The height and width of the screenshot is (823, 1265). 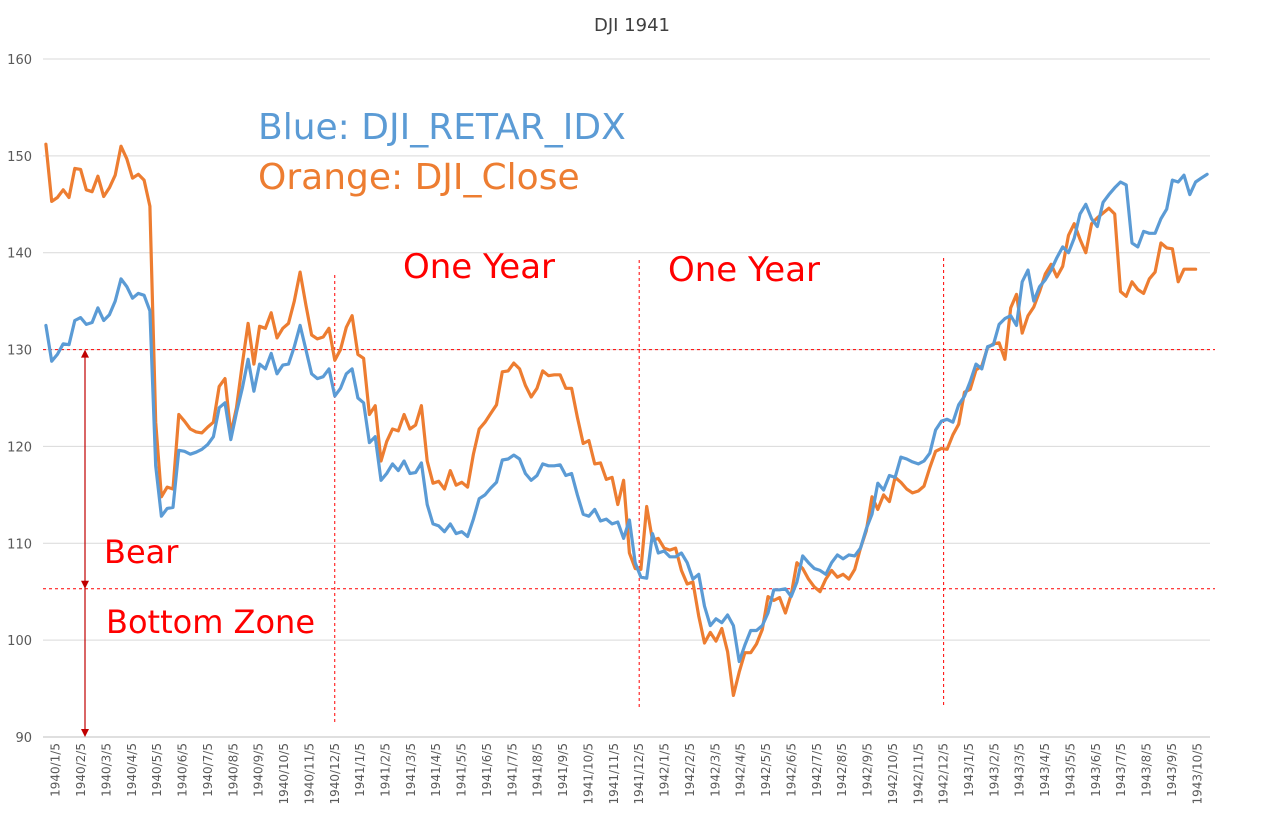 I want to click on x-tick-label: 1943/9/5, so click(x=1172, y=770).